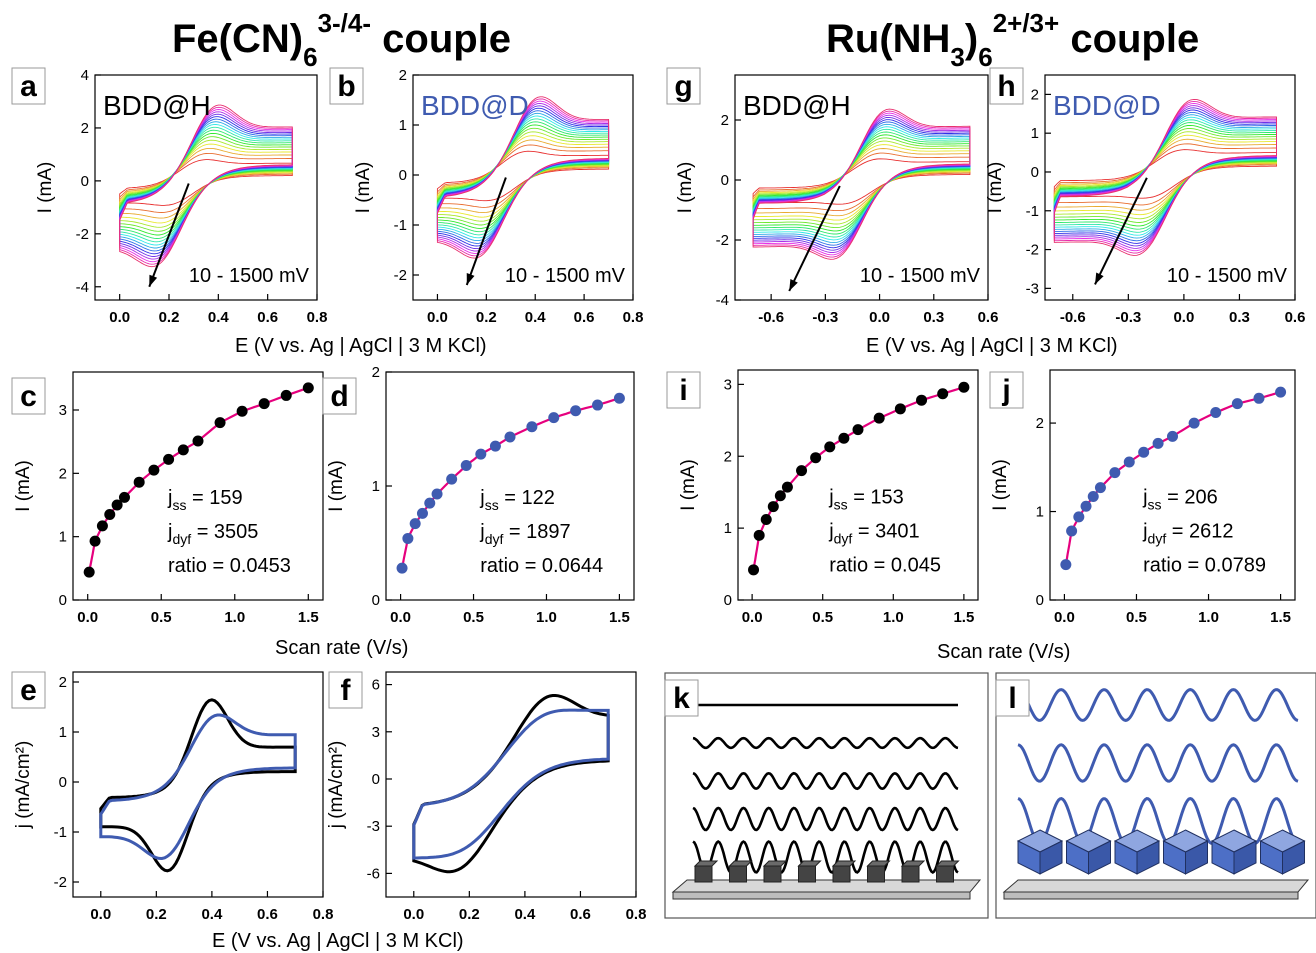 This screenshot has width=1316, height=953. What do you see at coordinates (361, 346) in the screenshot?
I see `cv-xlabel-left: E (V vs. Ag | AgCl | 3 M KCl)` at bounding box center [361, 346].